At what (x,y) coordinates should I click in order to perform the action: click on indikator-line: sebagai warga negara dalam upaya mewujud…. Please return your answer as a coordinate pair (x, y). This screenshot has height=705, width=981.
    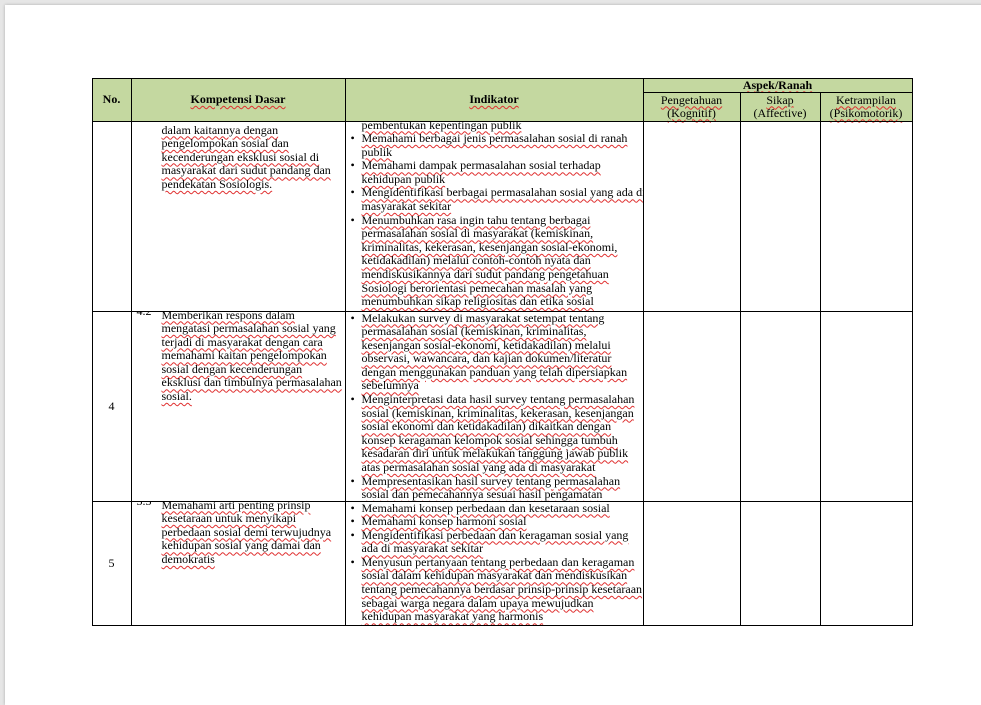
    Looking at the image, I should click on (477, 602).